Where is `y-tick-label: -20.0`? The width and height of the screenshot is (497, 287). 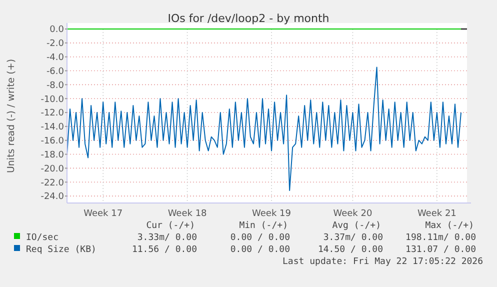 y-tick-label: -20.0 is located at coordinates (52, 169).